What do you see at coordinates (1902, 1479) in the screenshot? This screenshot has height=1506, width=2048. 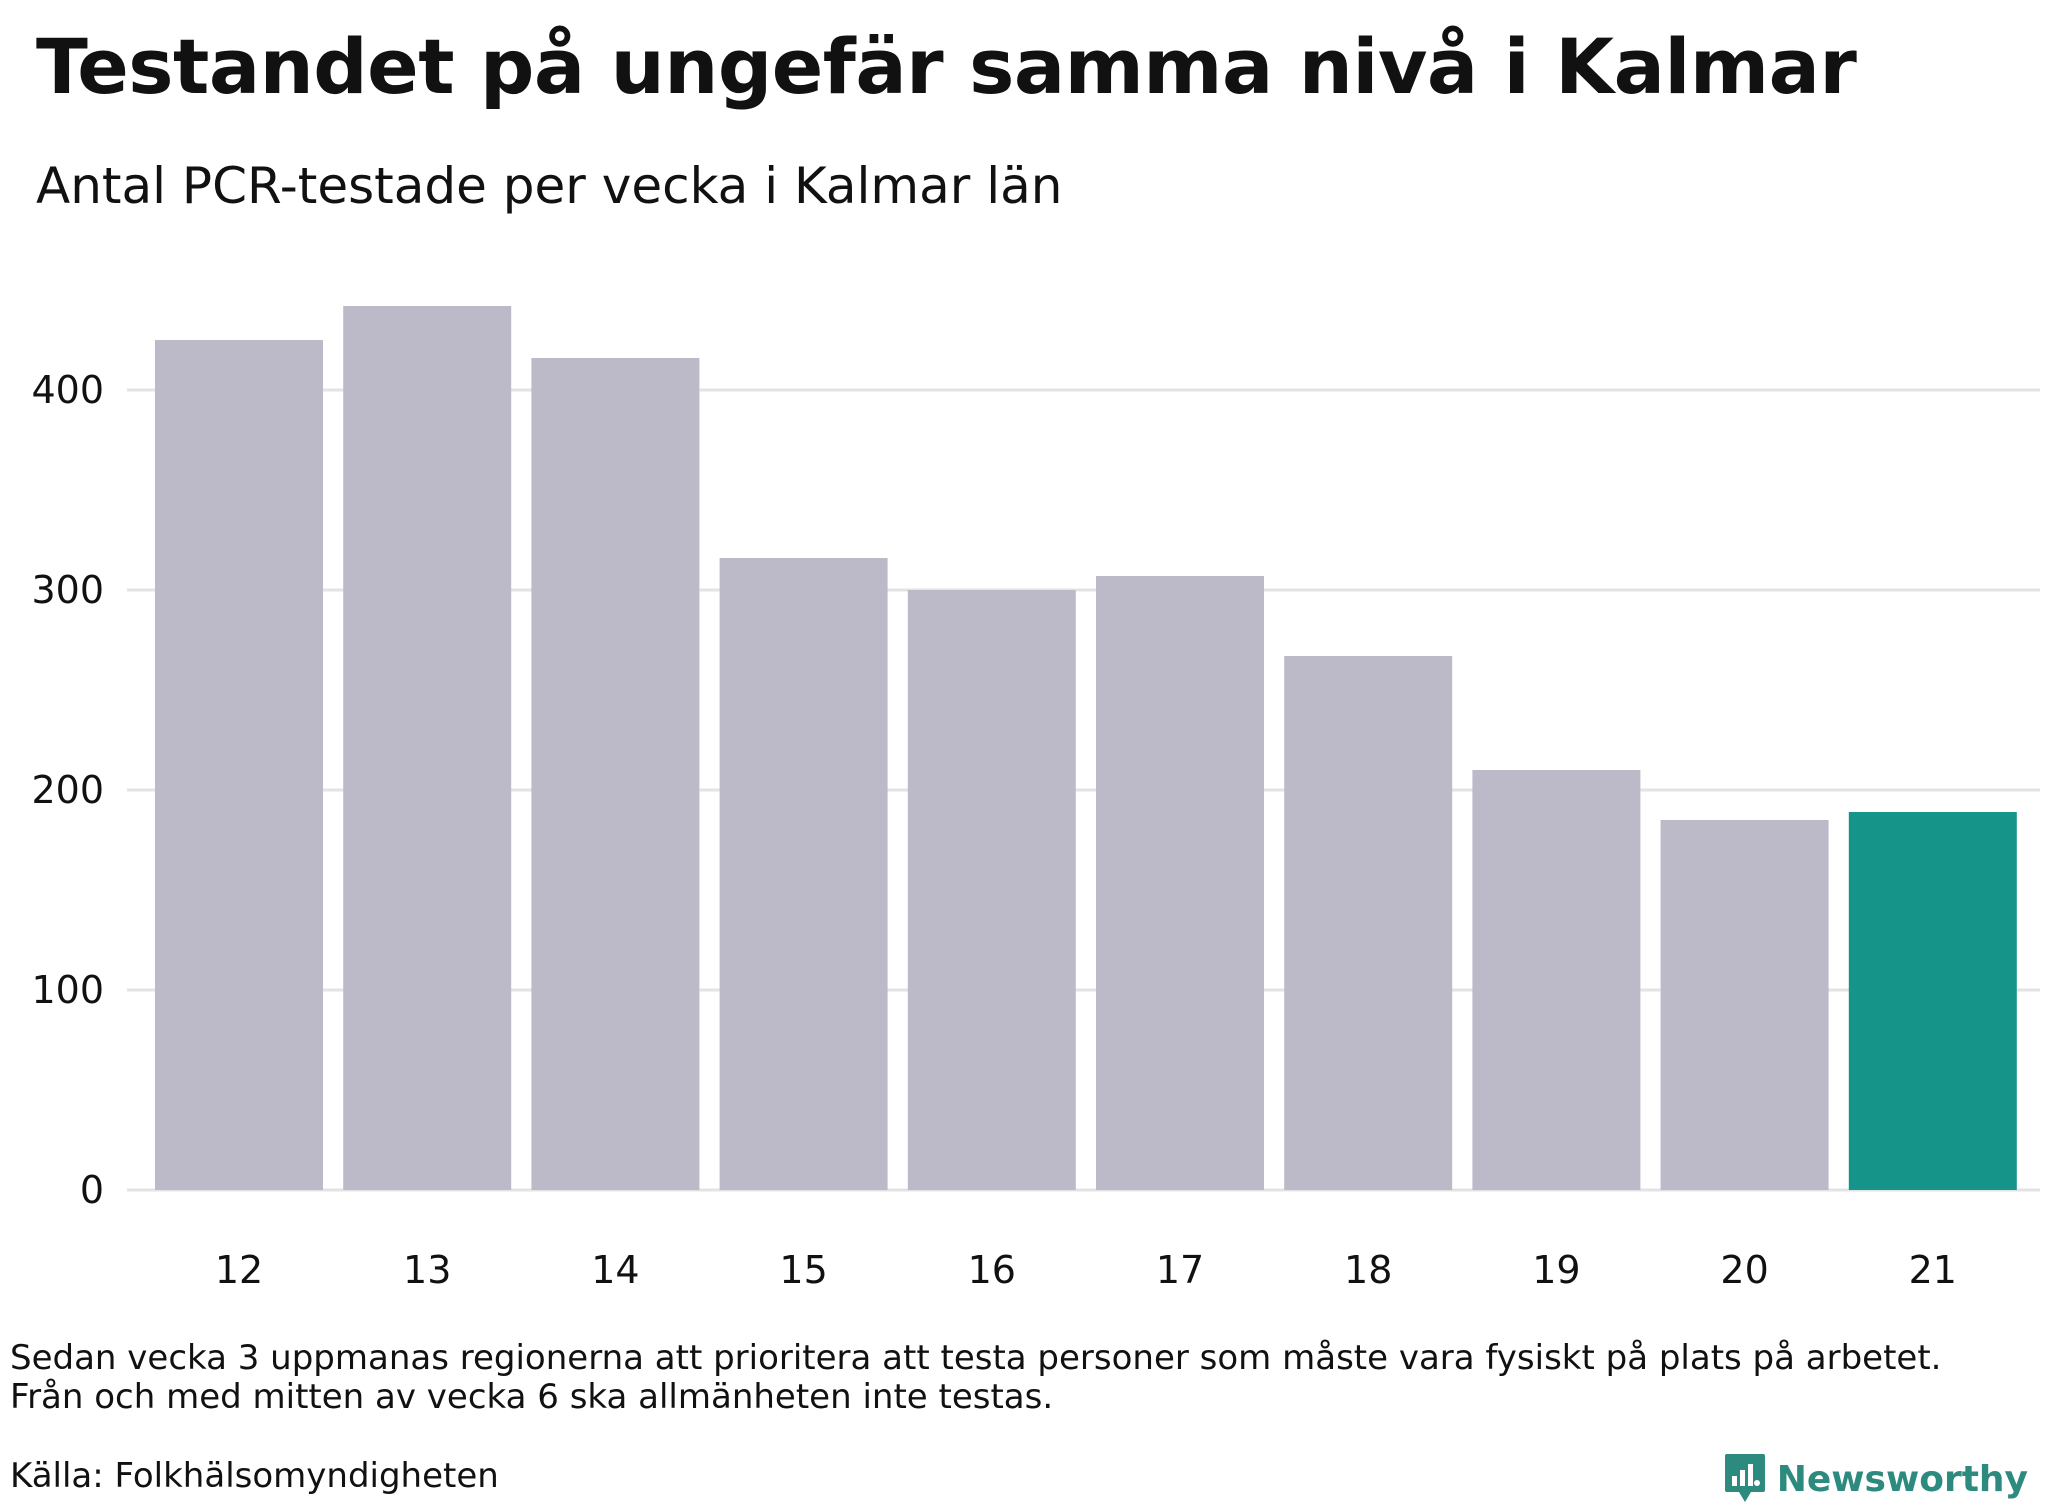 I see `brand-name: Newsworthy` at bounding box center [1902, 1479].